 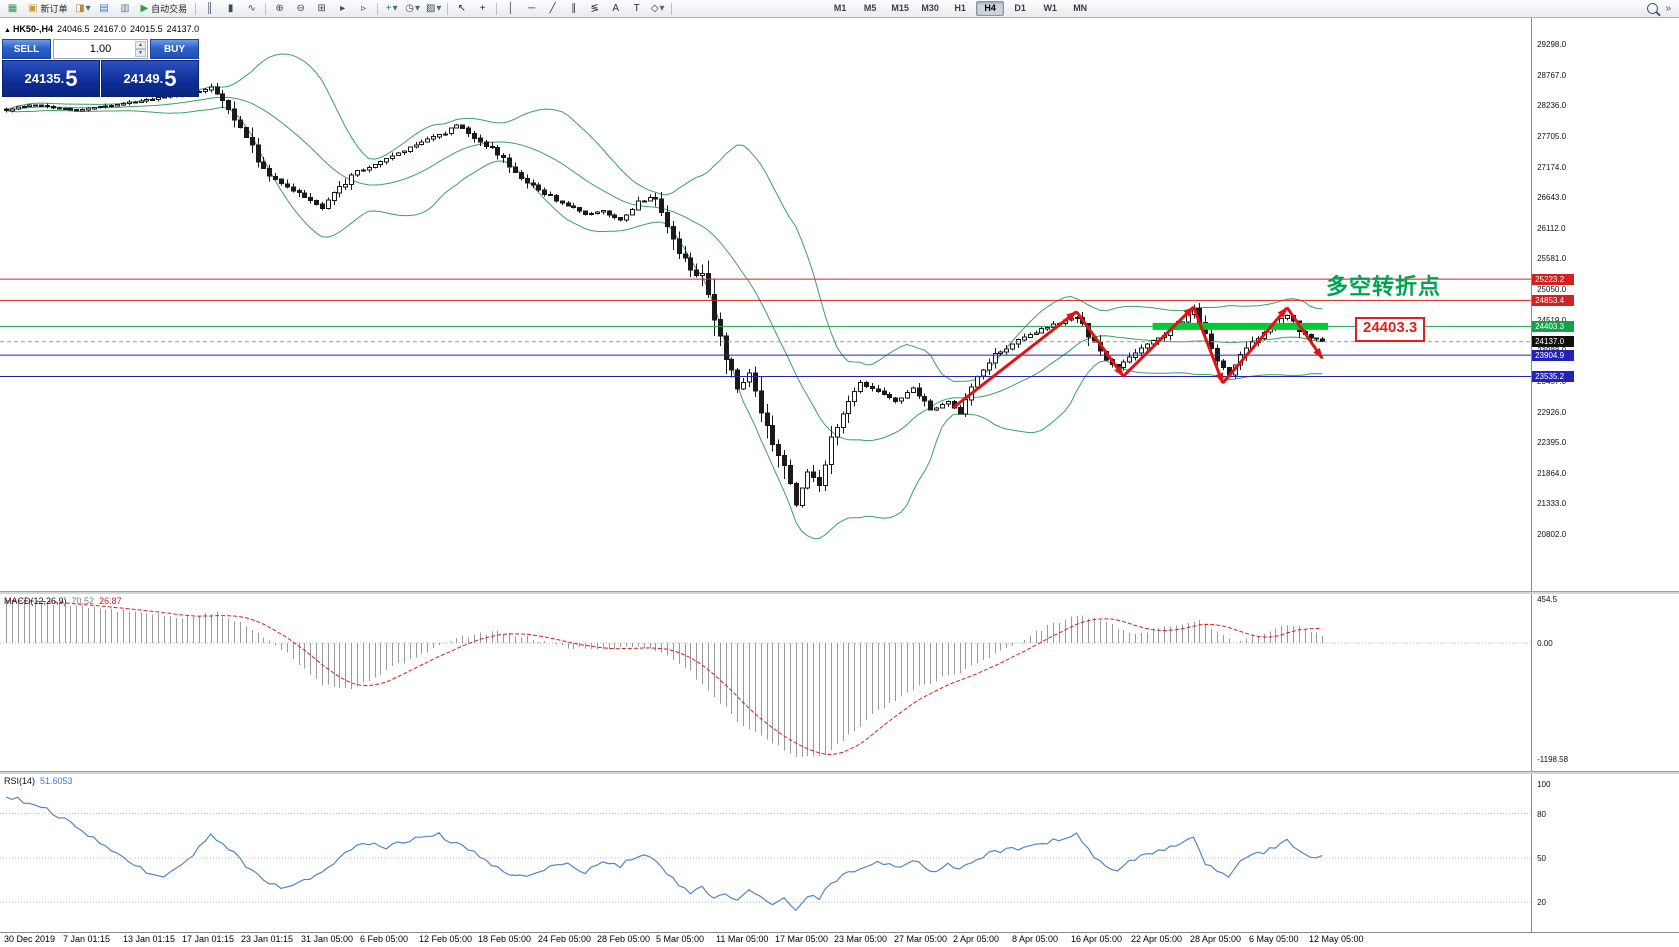 I want to click on price-axis-label: 26643.0, so click(x=1552, y=197).